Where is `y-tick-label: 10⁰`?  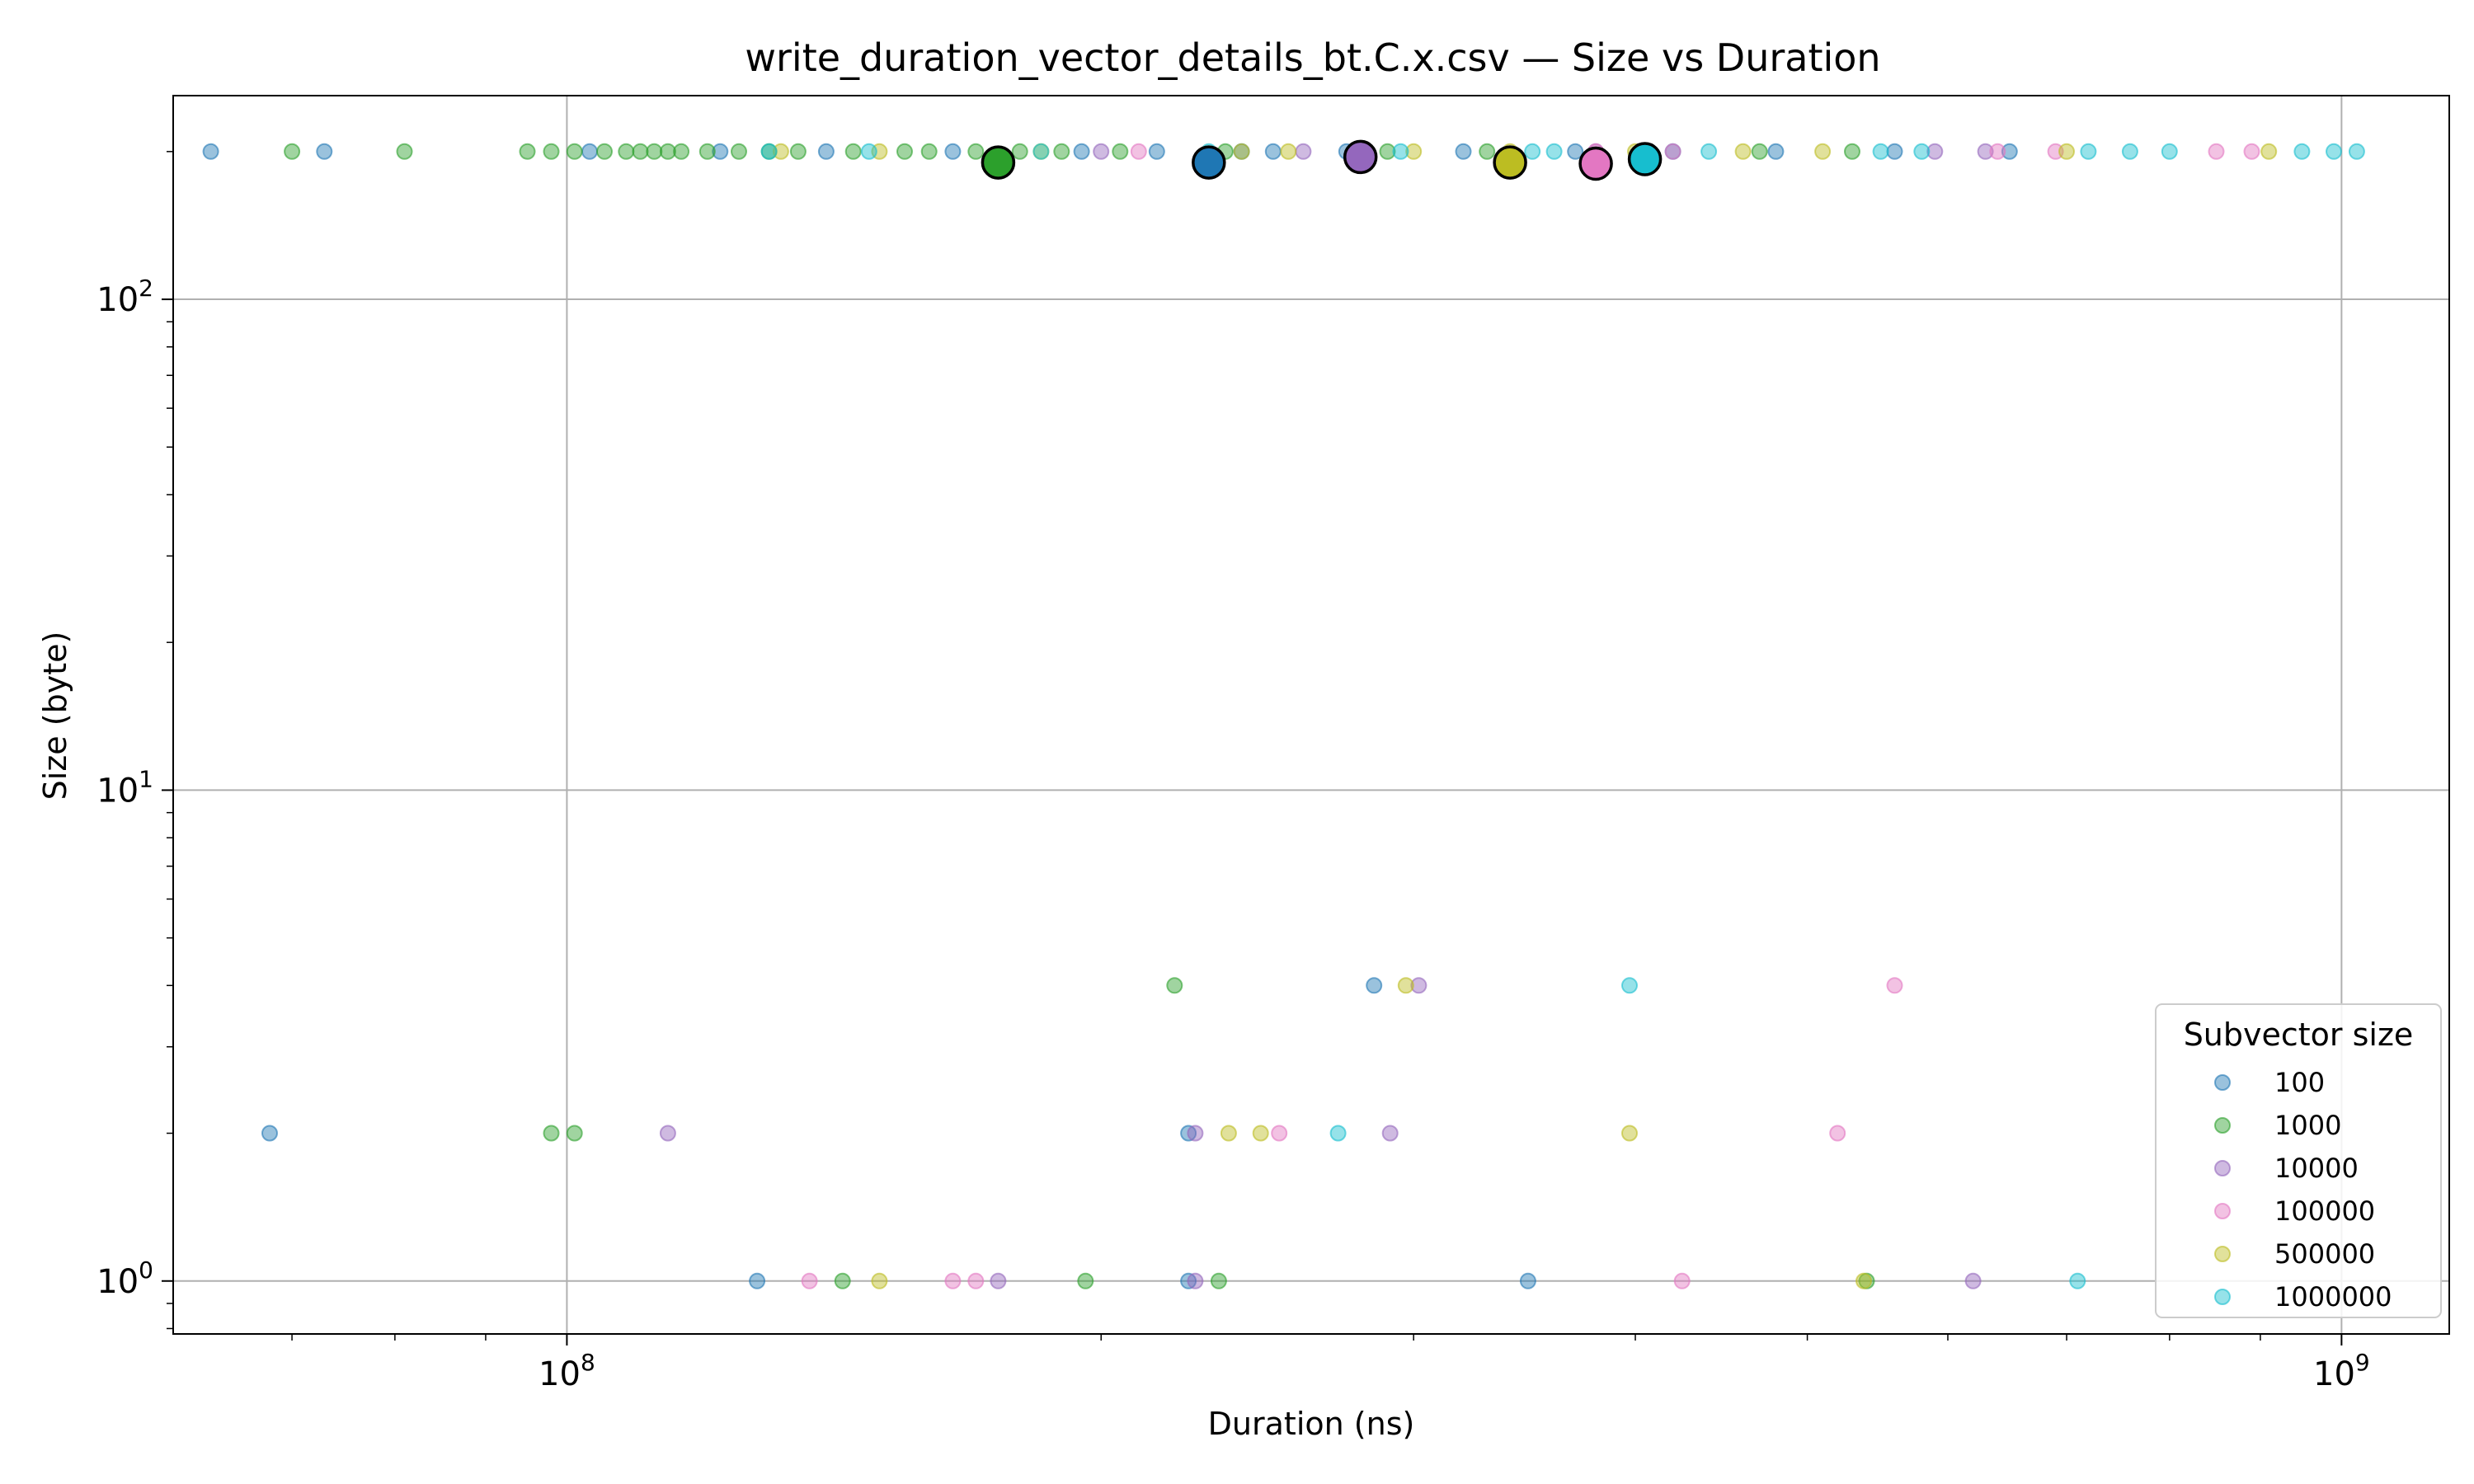
y-tick-label: 10⁰ is located at coordinates (124, 1278).